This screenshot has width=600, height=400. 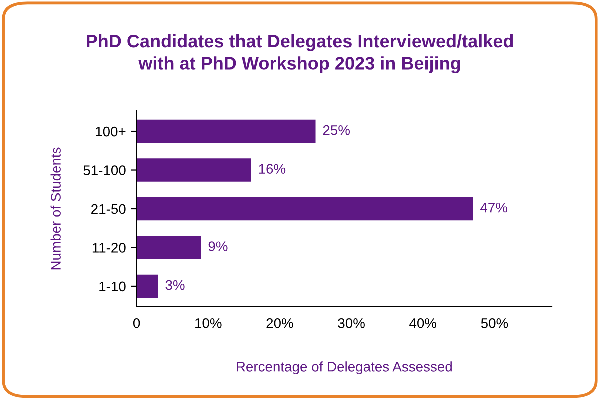 What do you see at coordinates (351, 323) in the screenshot?
I see `x-tick-label: 30%` at bounding box center [351, 323].